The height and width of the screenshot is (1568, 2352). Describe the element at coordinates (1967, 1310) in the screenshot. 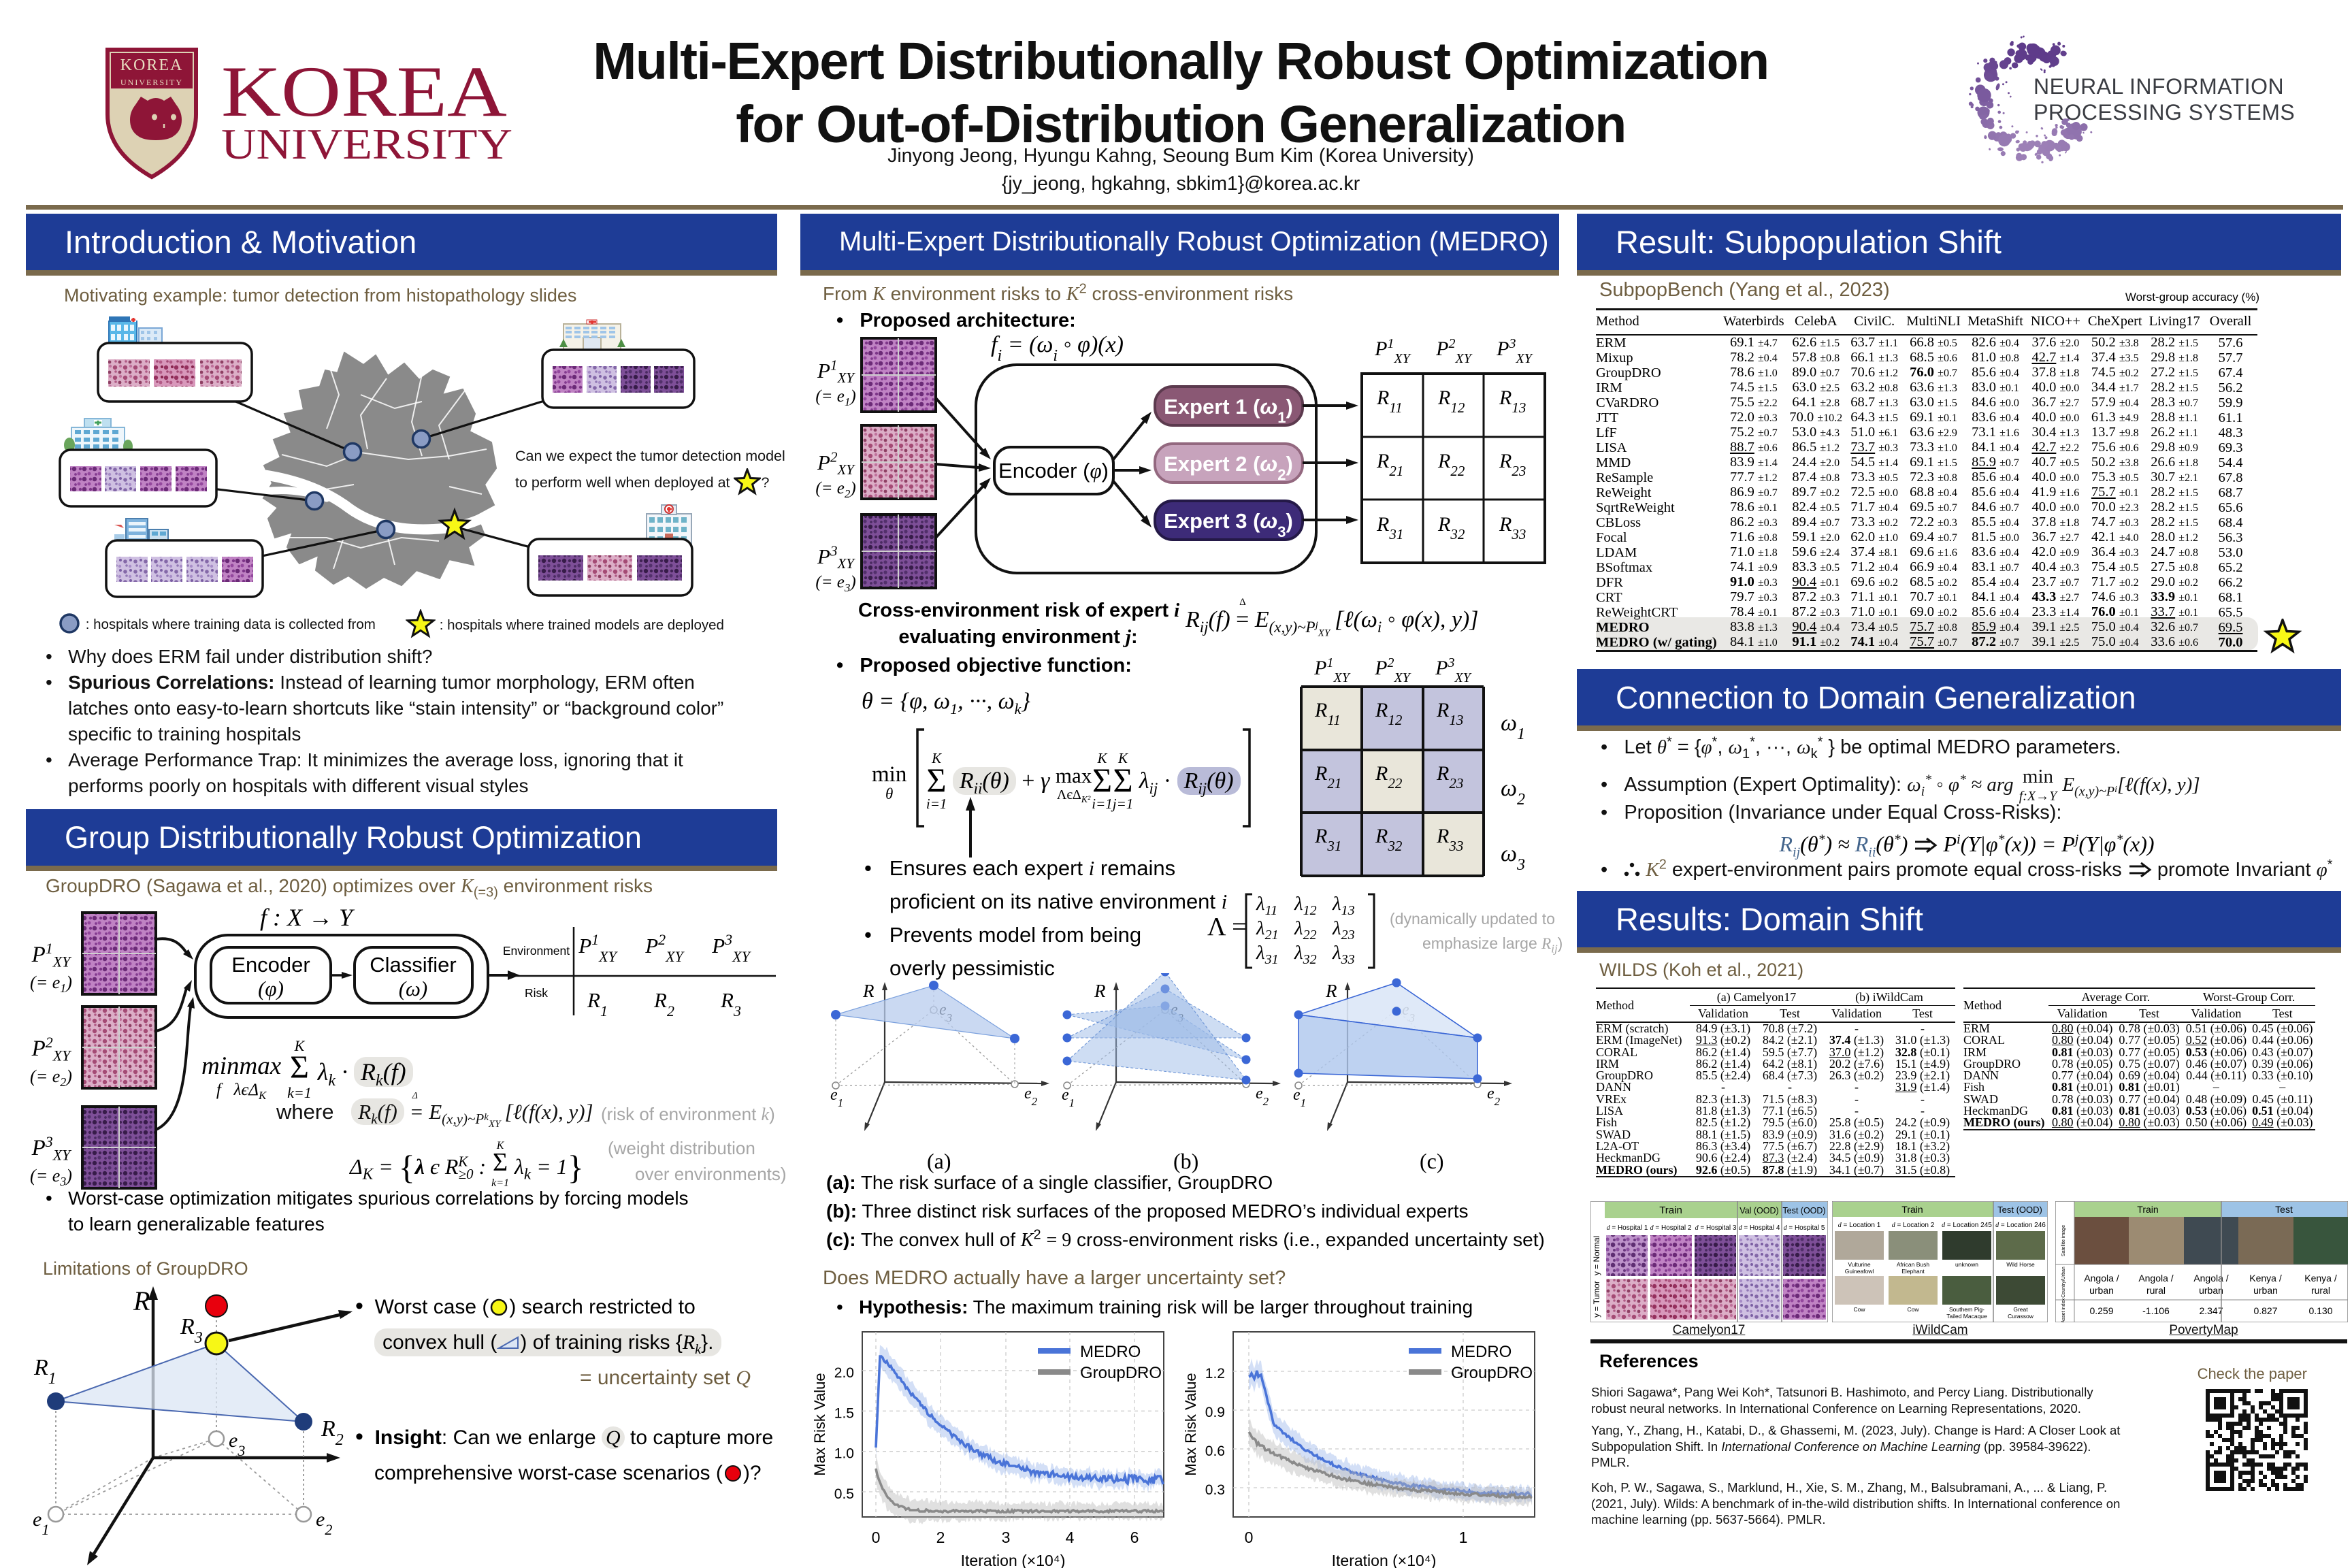

I see `svg-text: Southern Pig-` at that location.